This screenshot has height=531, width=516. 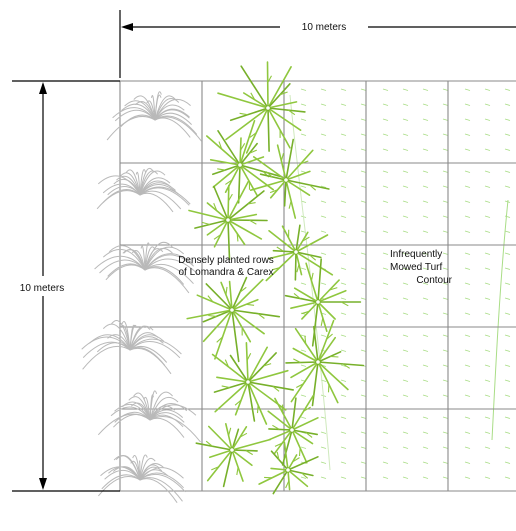 What do you see at coordinates (434, 280) in the screenshot?
I see `turf-label-line3: Contour` at bounding box center [434, 280].